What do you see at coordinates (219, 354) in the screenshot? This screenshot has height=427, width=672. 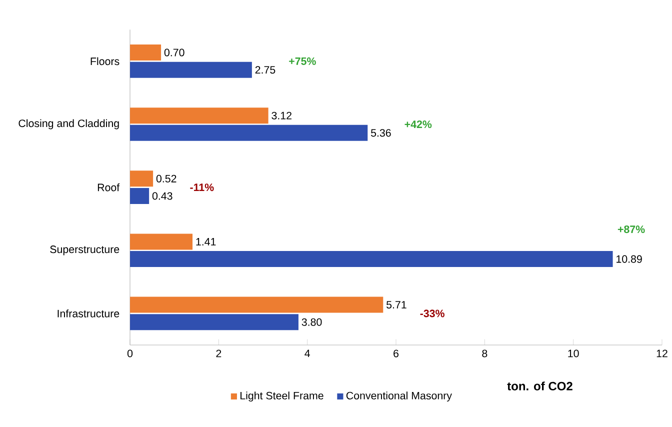 I see `x-tick-label: 2` at bounding box center [219, 354].